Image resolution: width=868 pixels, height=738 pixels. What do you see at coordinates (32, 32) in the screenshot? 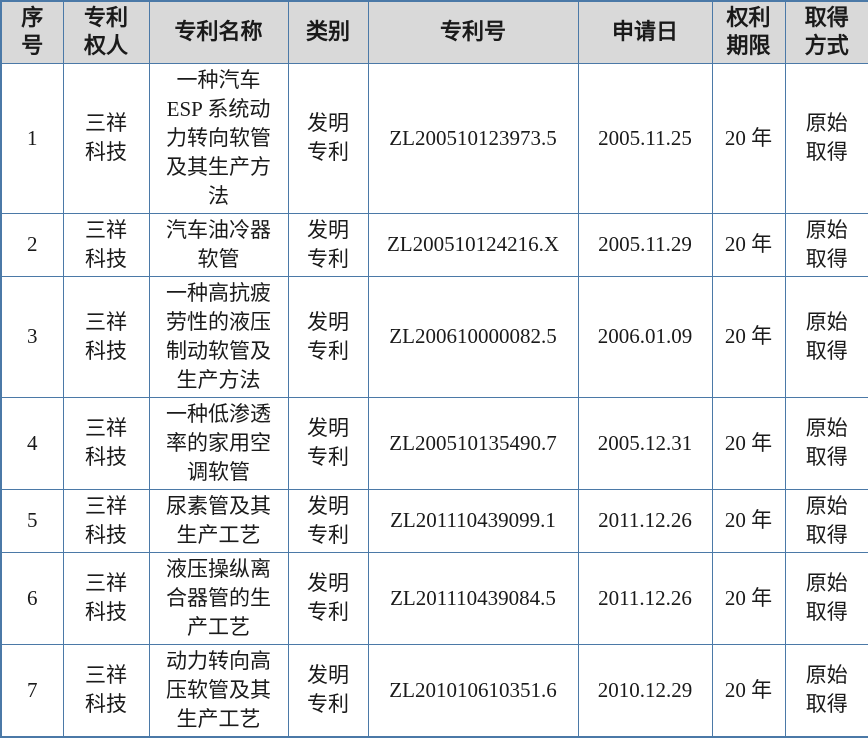
I see `column-header-serial-number: 序 号` at bounding box center [32, 32].